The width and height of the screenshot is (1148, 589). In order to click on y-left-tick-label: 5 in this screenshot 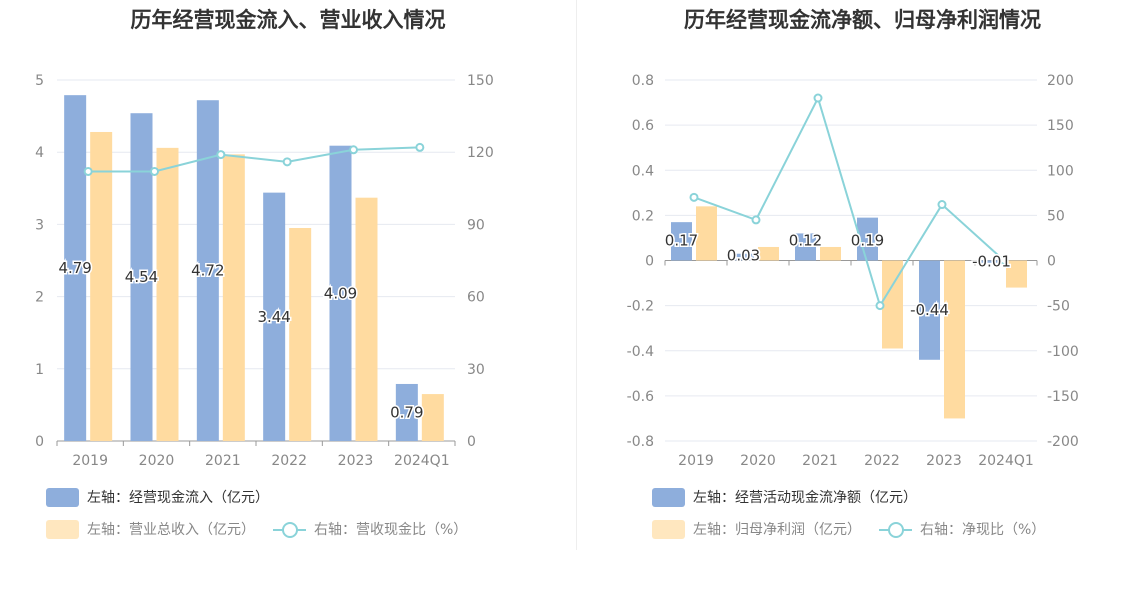, I will do `click(39, 81)`.